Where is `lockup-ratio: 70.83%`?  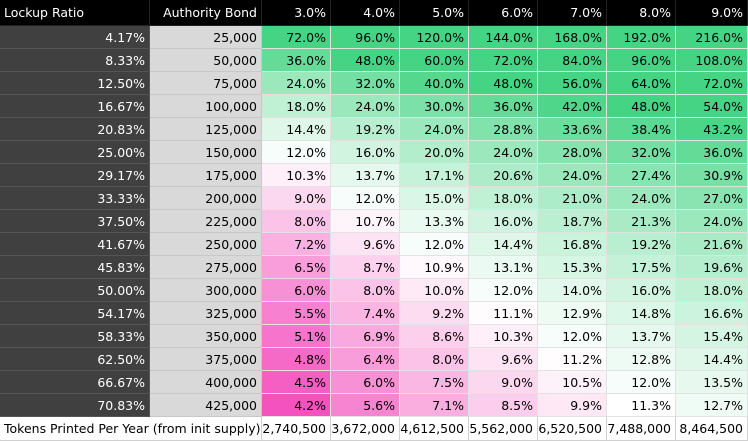
lockup-ratio: 70.83% is located at coordinates (75, 405).